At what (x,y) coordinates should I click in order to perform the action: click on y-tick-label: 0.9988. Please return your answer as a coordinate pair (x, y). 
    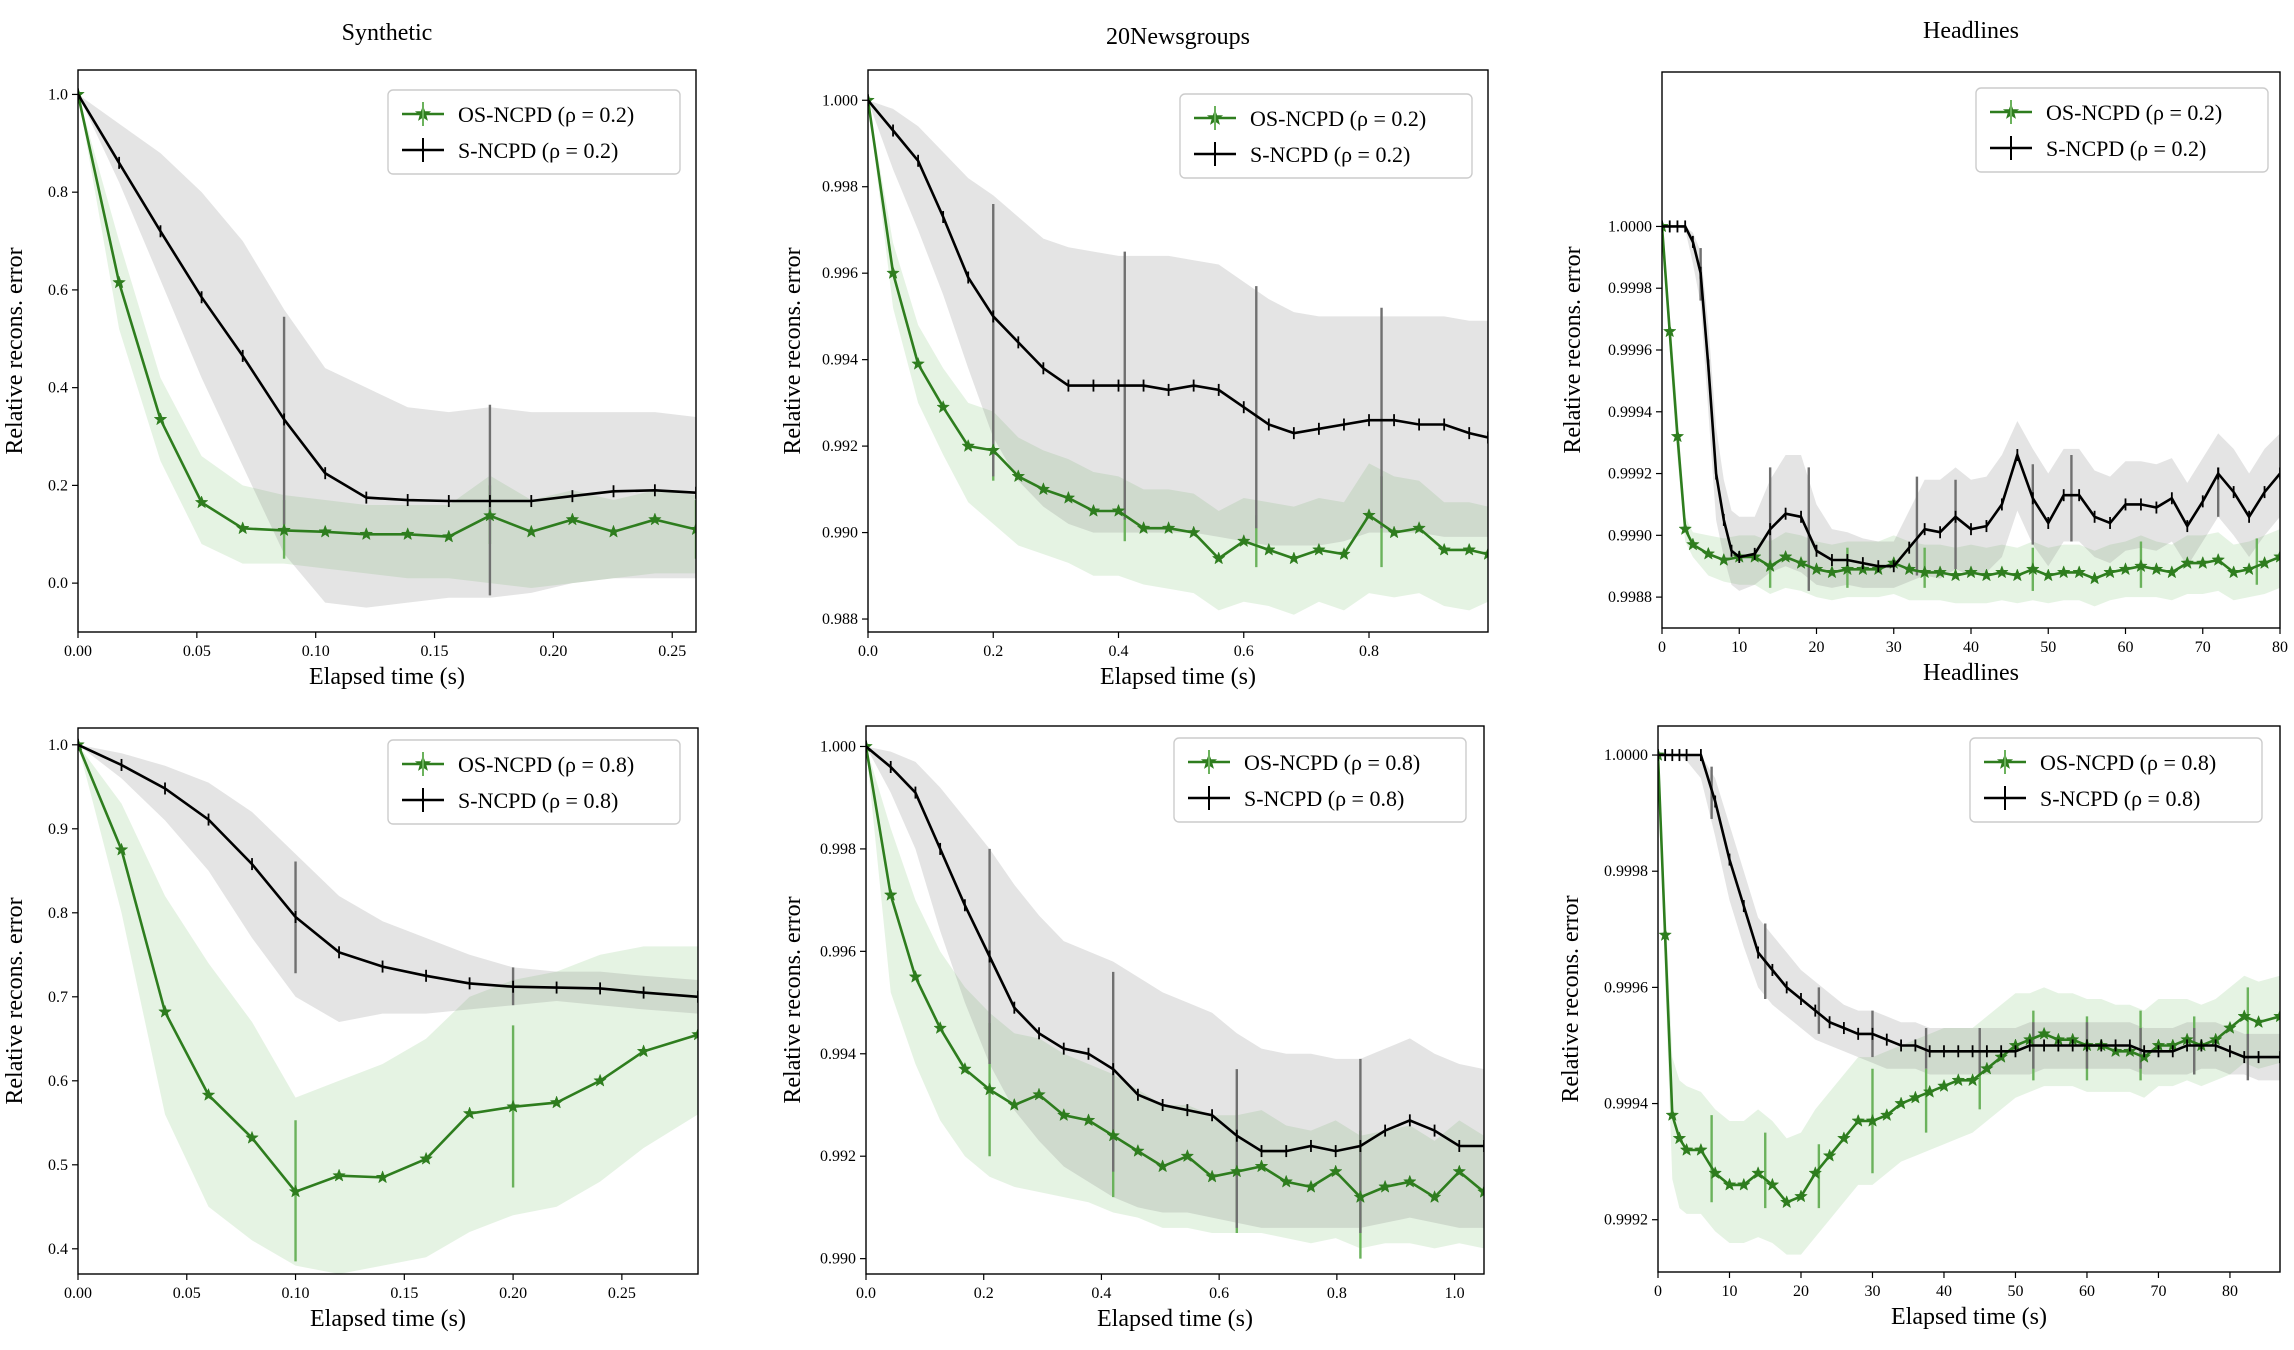
    Looking at the image, I should click on (1630, 597).